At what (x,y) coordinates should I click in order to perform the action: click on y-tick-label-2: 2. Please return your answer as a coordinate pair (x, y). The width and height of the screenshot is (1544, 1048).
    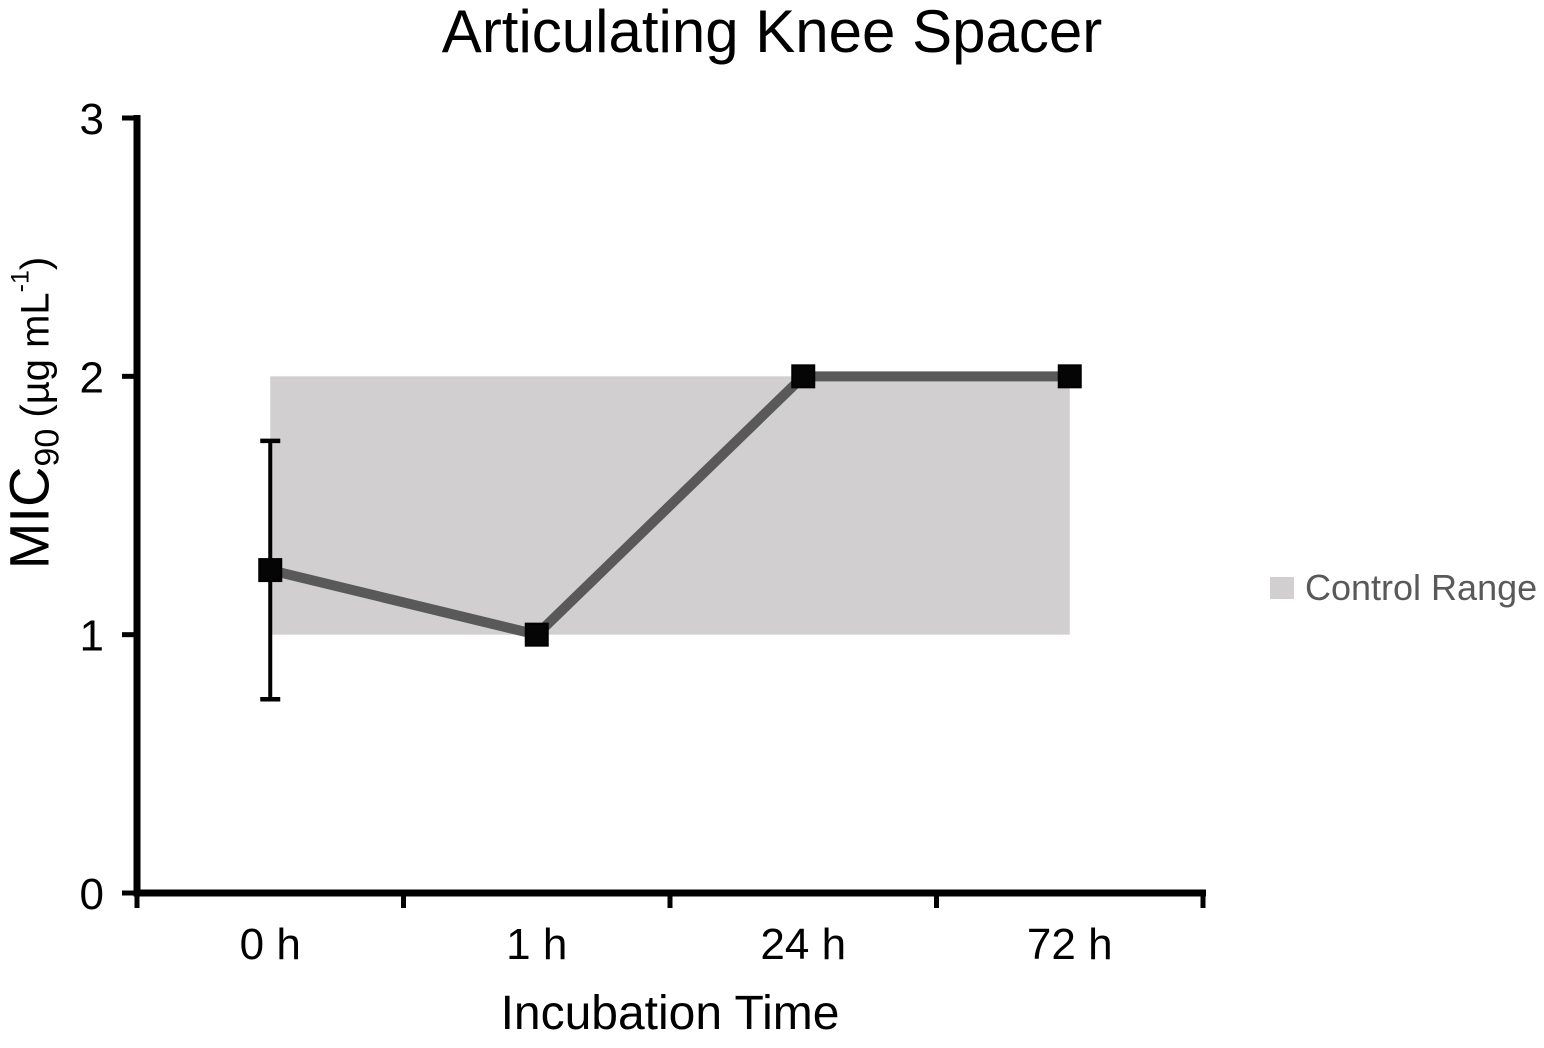
    Looking at the image, I should click on (92, 377).